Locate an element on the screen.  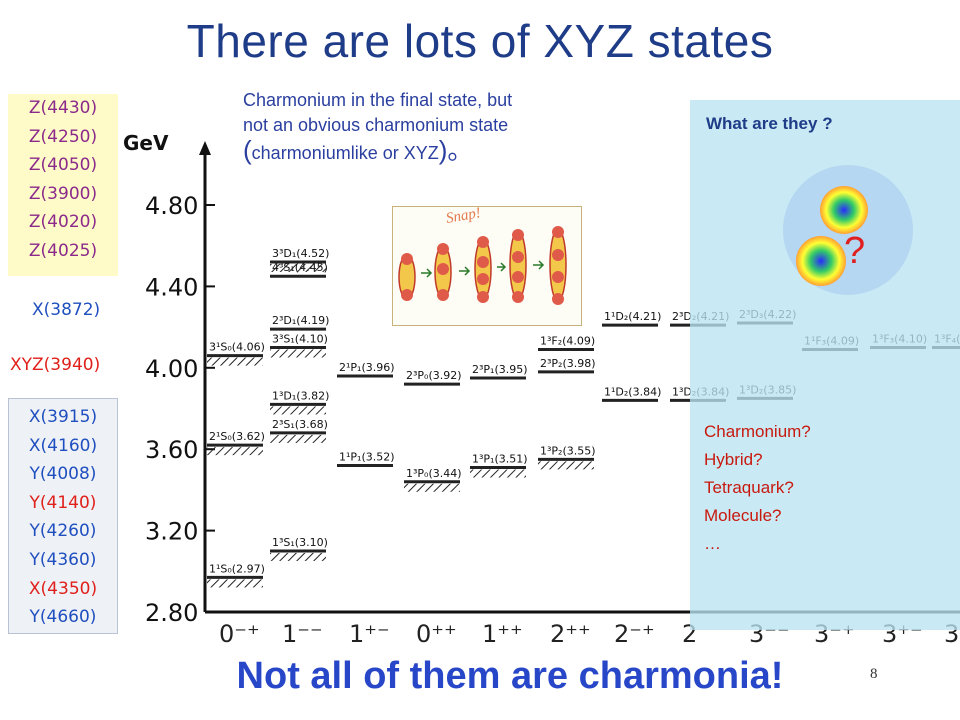
snap-illustration is located at coordinates (487, 266).